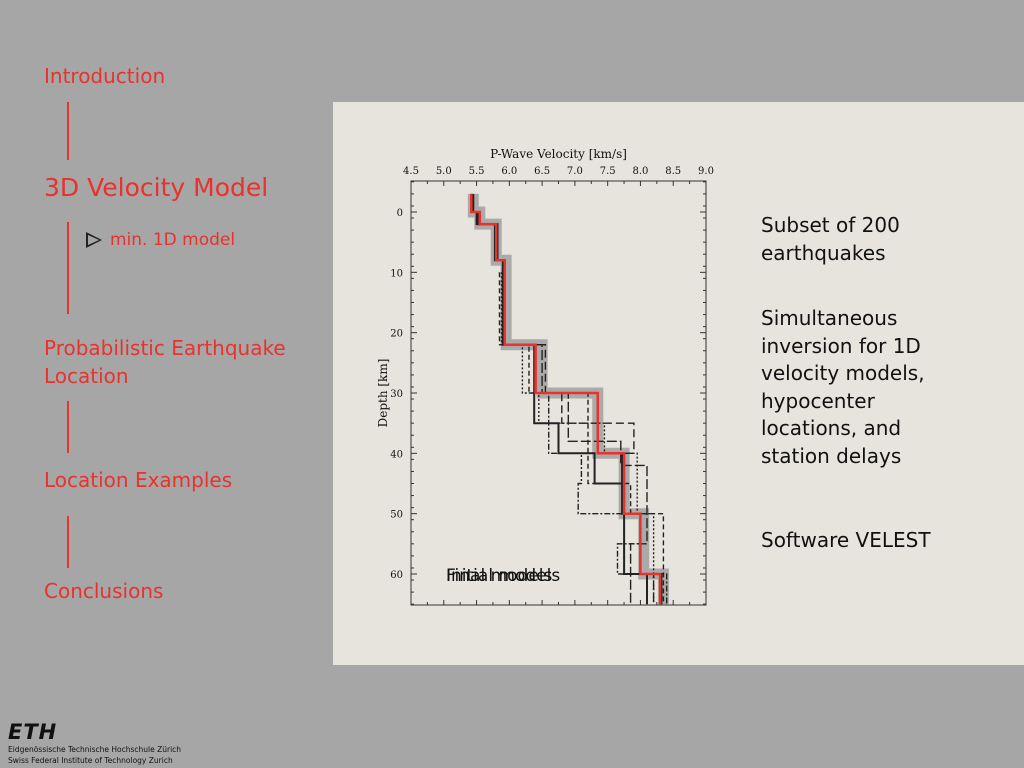  Describe the element at coordinates (575, 171) in the screenshot. I see `x-tick-label: 7.0` at that location.